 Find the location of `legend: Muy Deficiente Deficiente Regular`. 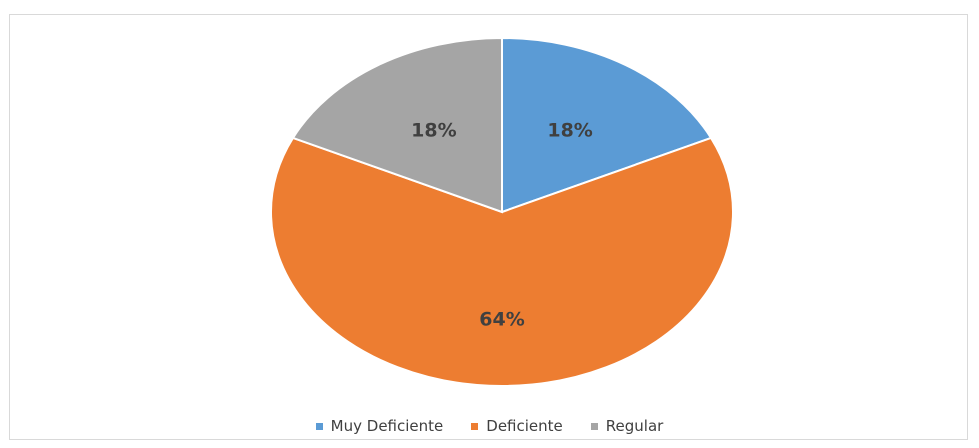

legend: Muy Deficiente Deficiente Regular is located at coordinates (489, 426).